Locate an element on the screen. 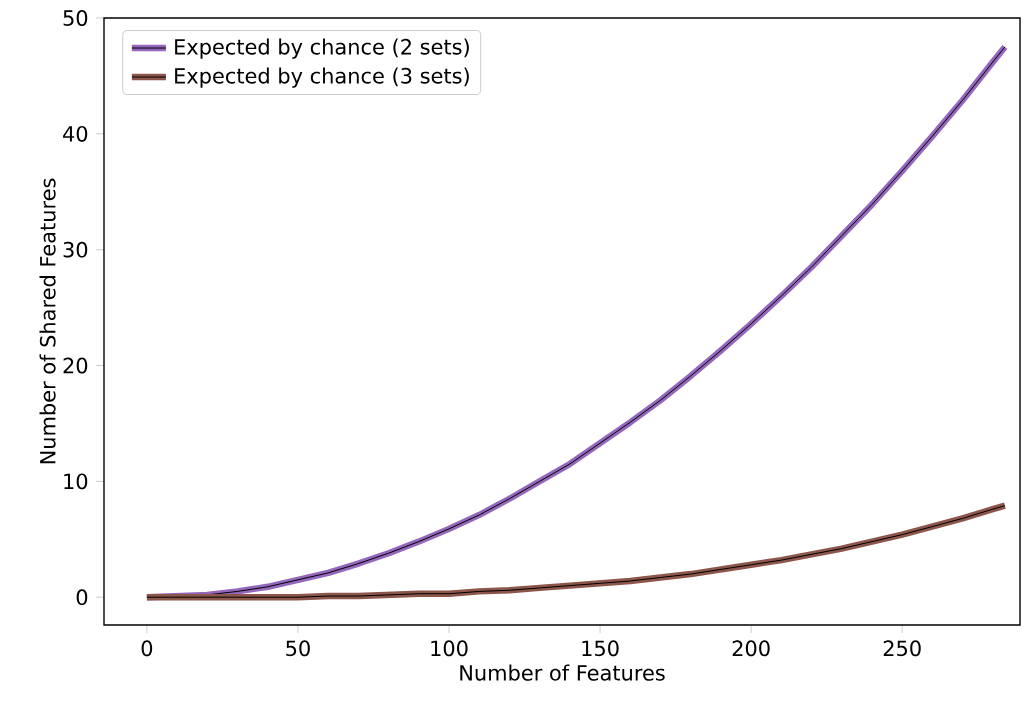  x-tick-label: 250 is located at coordinates (902, 648).